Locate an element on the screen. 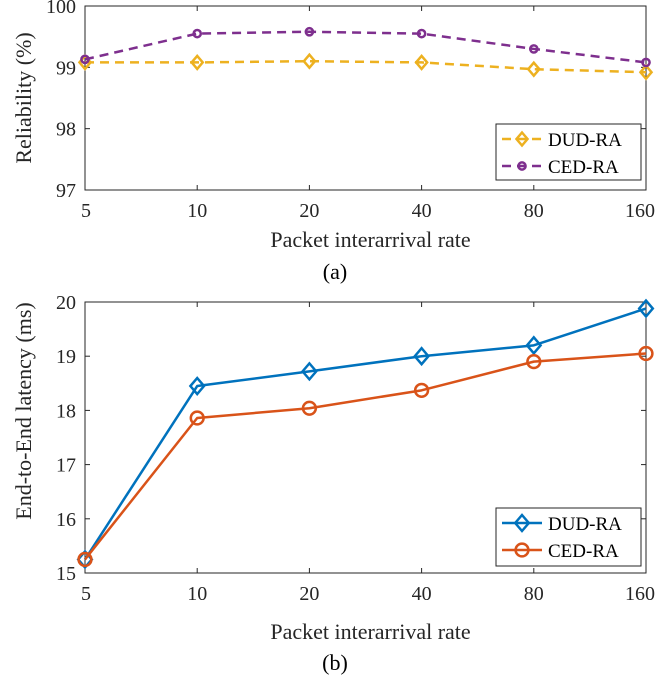 This screenshot has width=665, height=677. y-tick-label-b: 15 is located at coordinates (66, 574).